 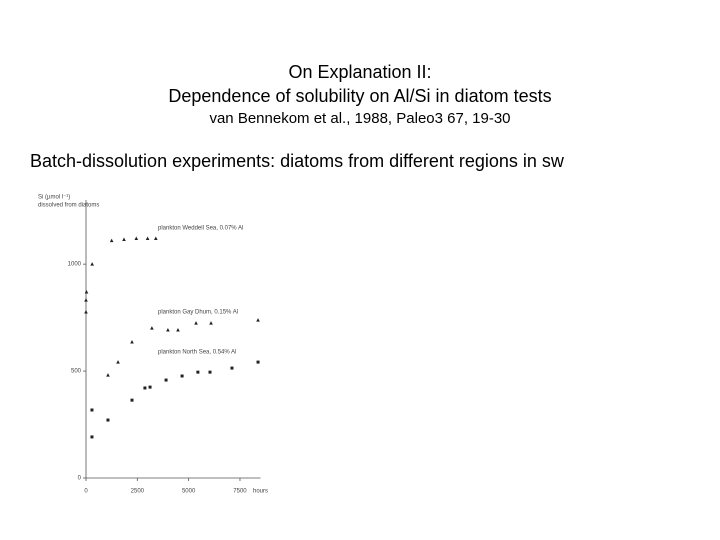 I want to click on title: On Explanation II:, so click(x=360, y=72).